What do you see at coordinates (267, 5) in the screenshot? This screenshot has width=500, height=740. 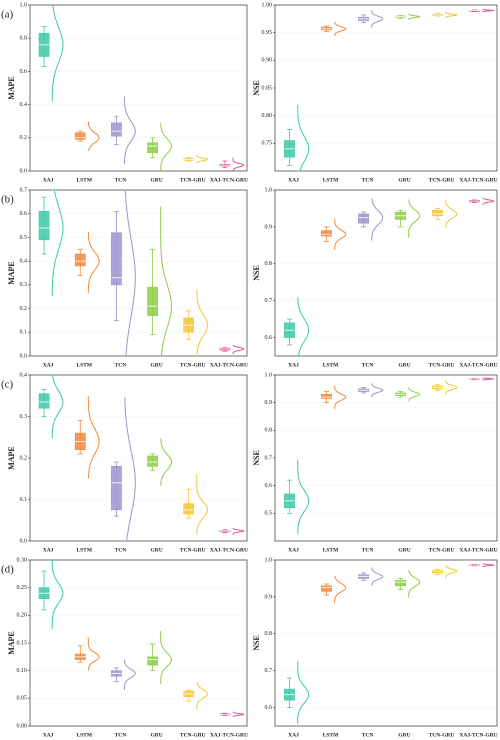 I see `y-tick-label: 1.00` at bounding box center [267, 5].